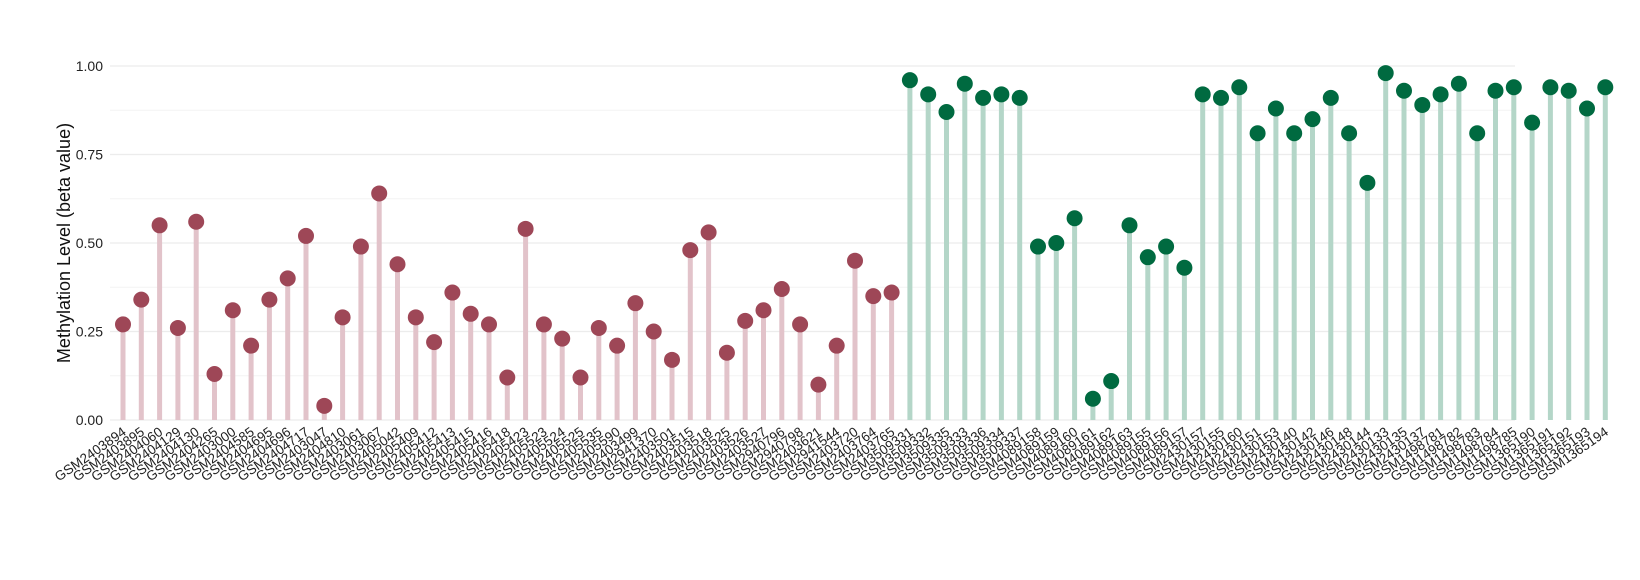  I want to click on y-tick-label: 0.75, so click(89, 155).